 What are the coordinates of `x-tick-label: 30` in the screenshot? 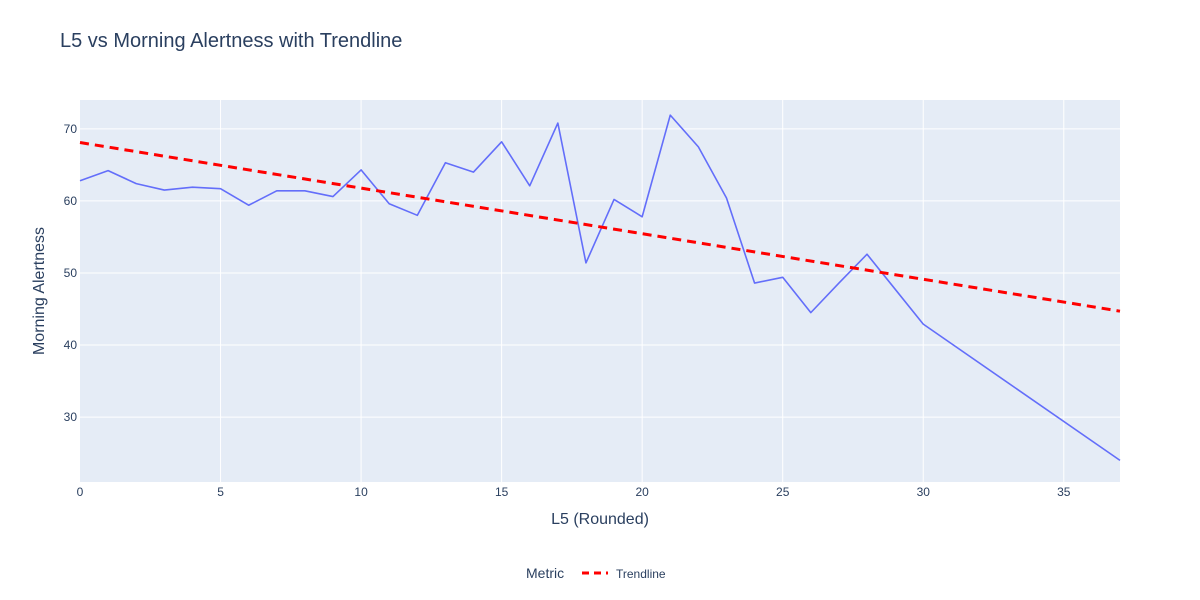 It's located at (924, 492).